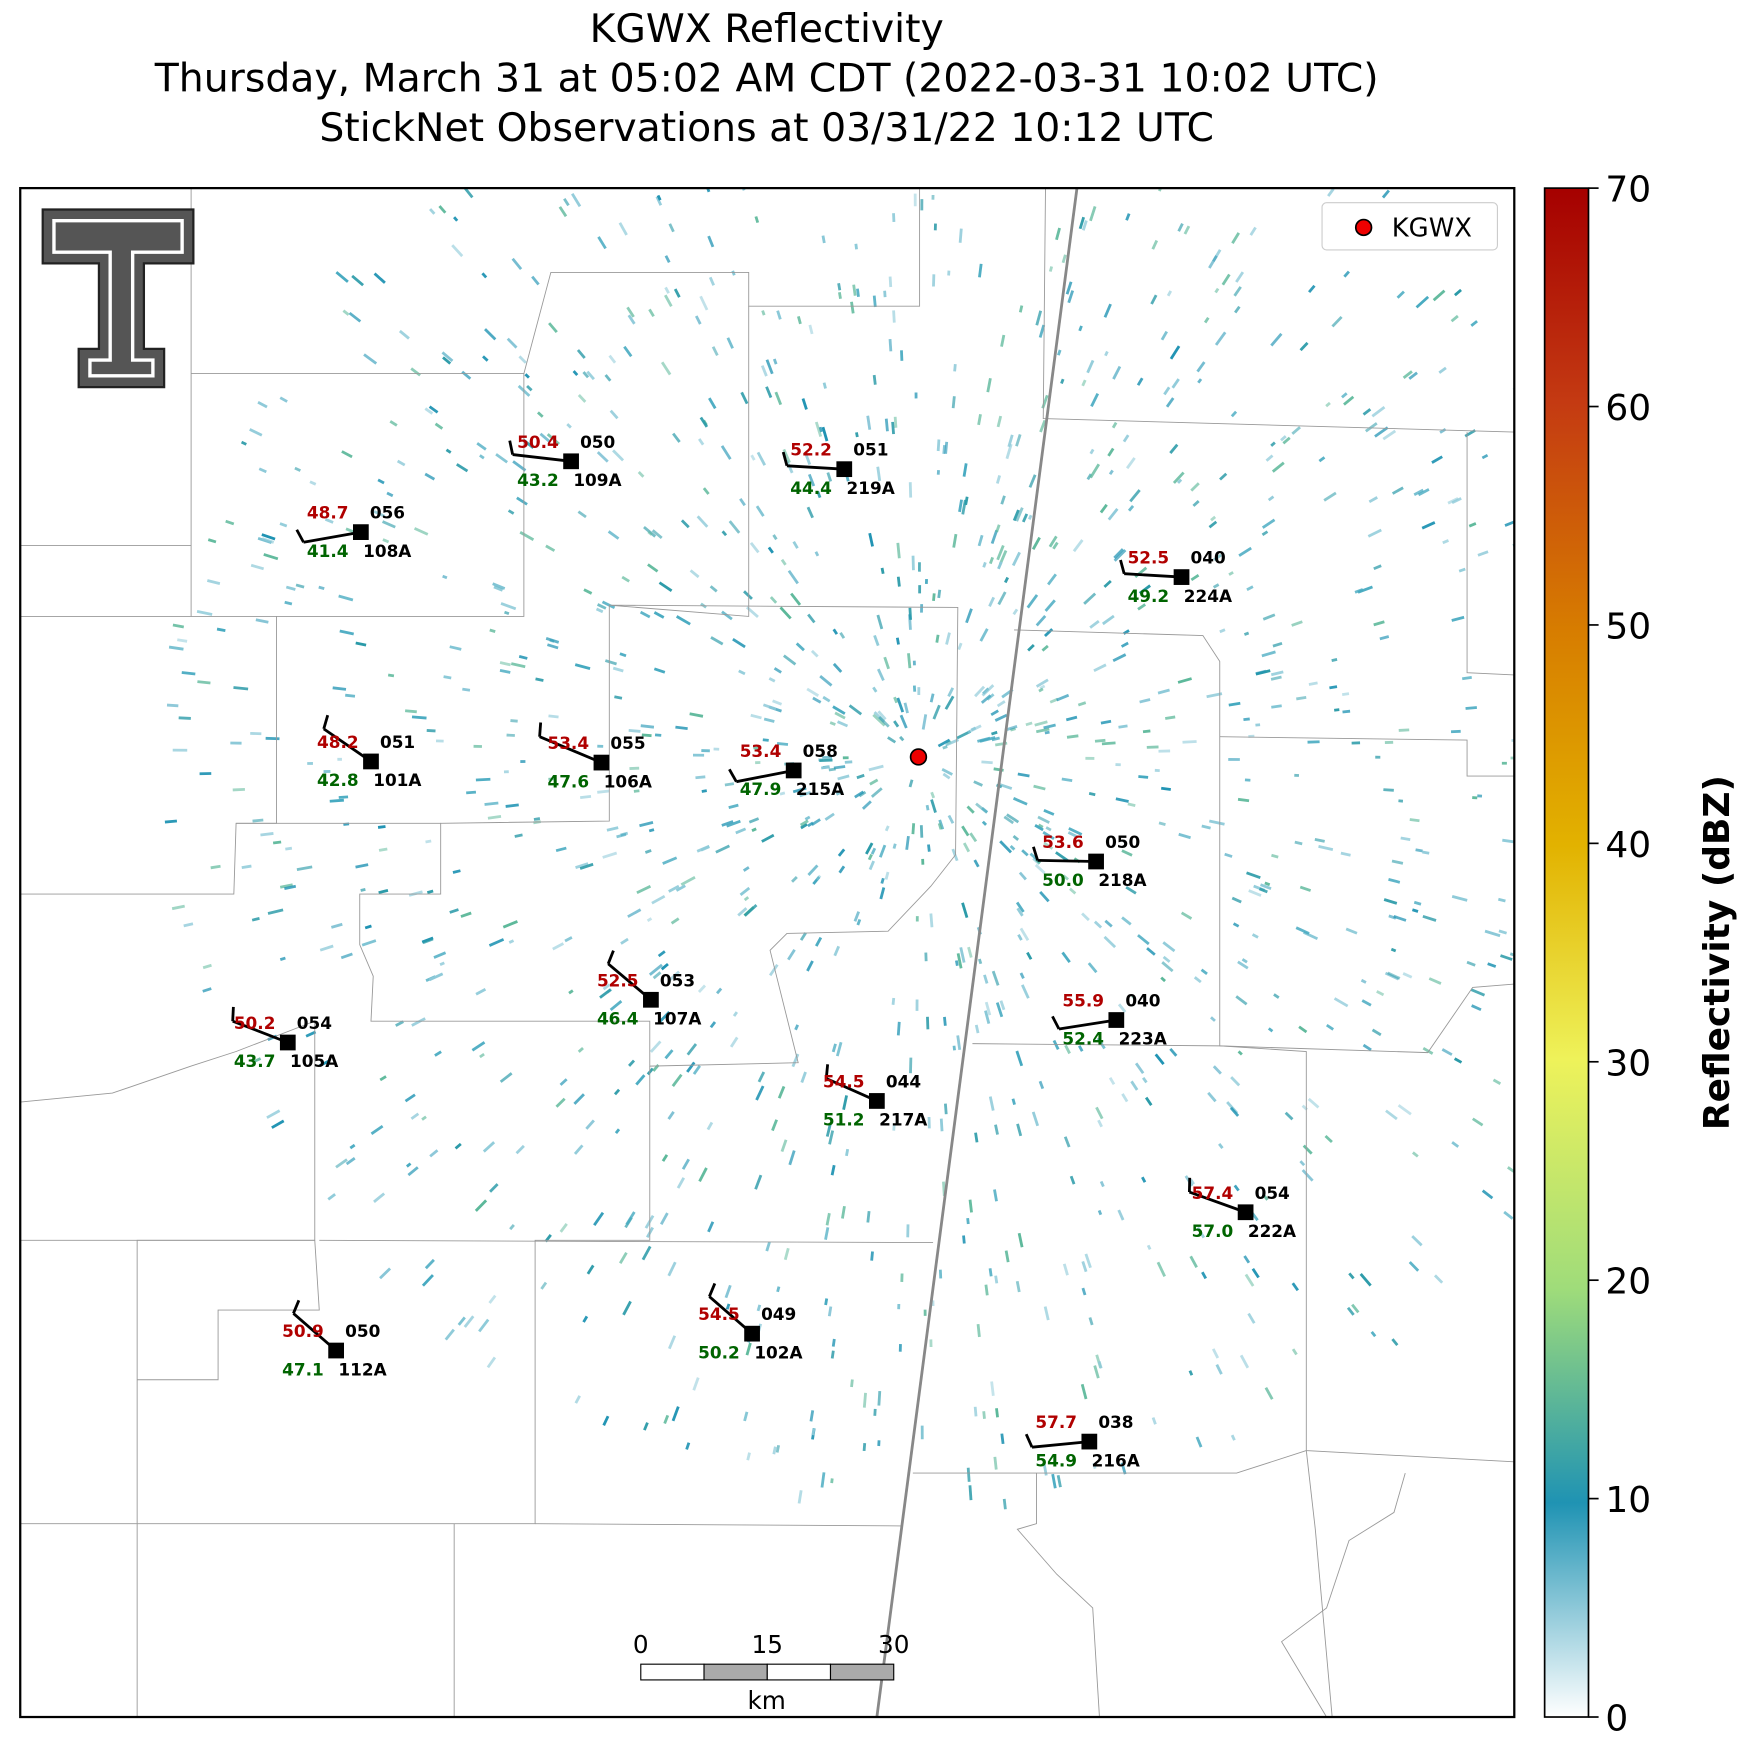 The width and height of the screenshot is (1738, 1741). What do you see at coordinates (1149, 558) in the screenshot?
I see `temperature: 52.5` at bounding box center [1149, 558].